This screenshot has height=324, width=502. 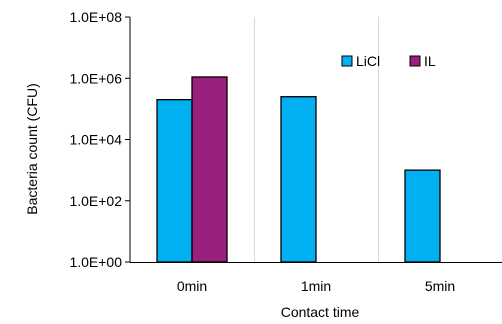 What do you see at coordinates (347, 61) in the screenshot?
I see `legend-swatch-licl` at bounding box center [347, 61].